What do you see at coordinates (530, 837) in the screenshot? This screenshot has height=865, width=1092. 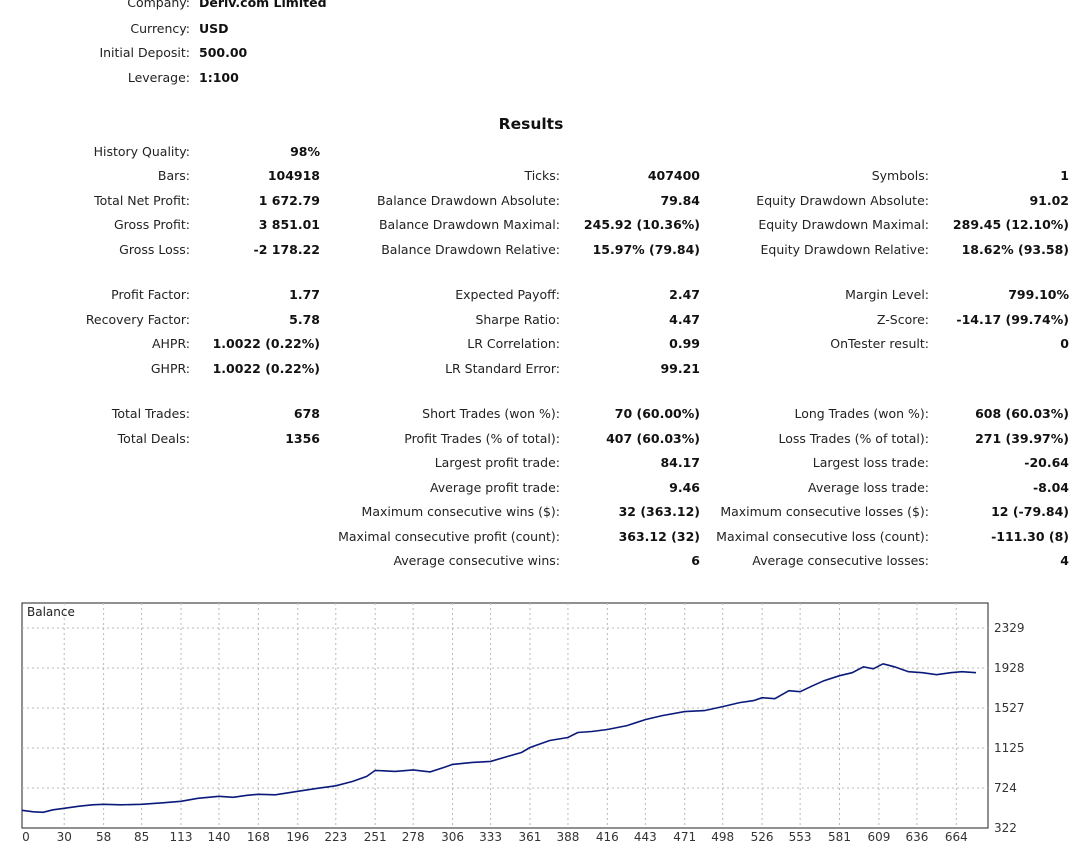 I see `x-tick-label: 361` at bounding box center [530, 837].